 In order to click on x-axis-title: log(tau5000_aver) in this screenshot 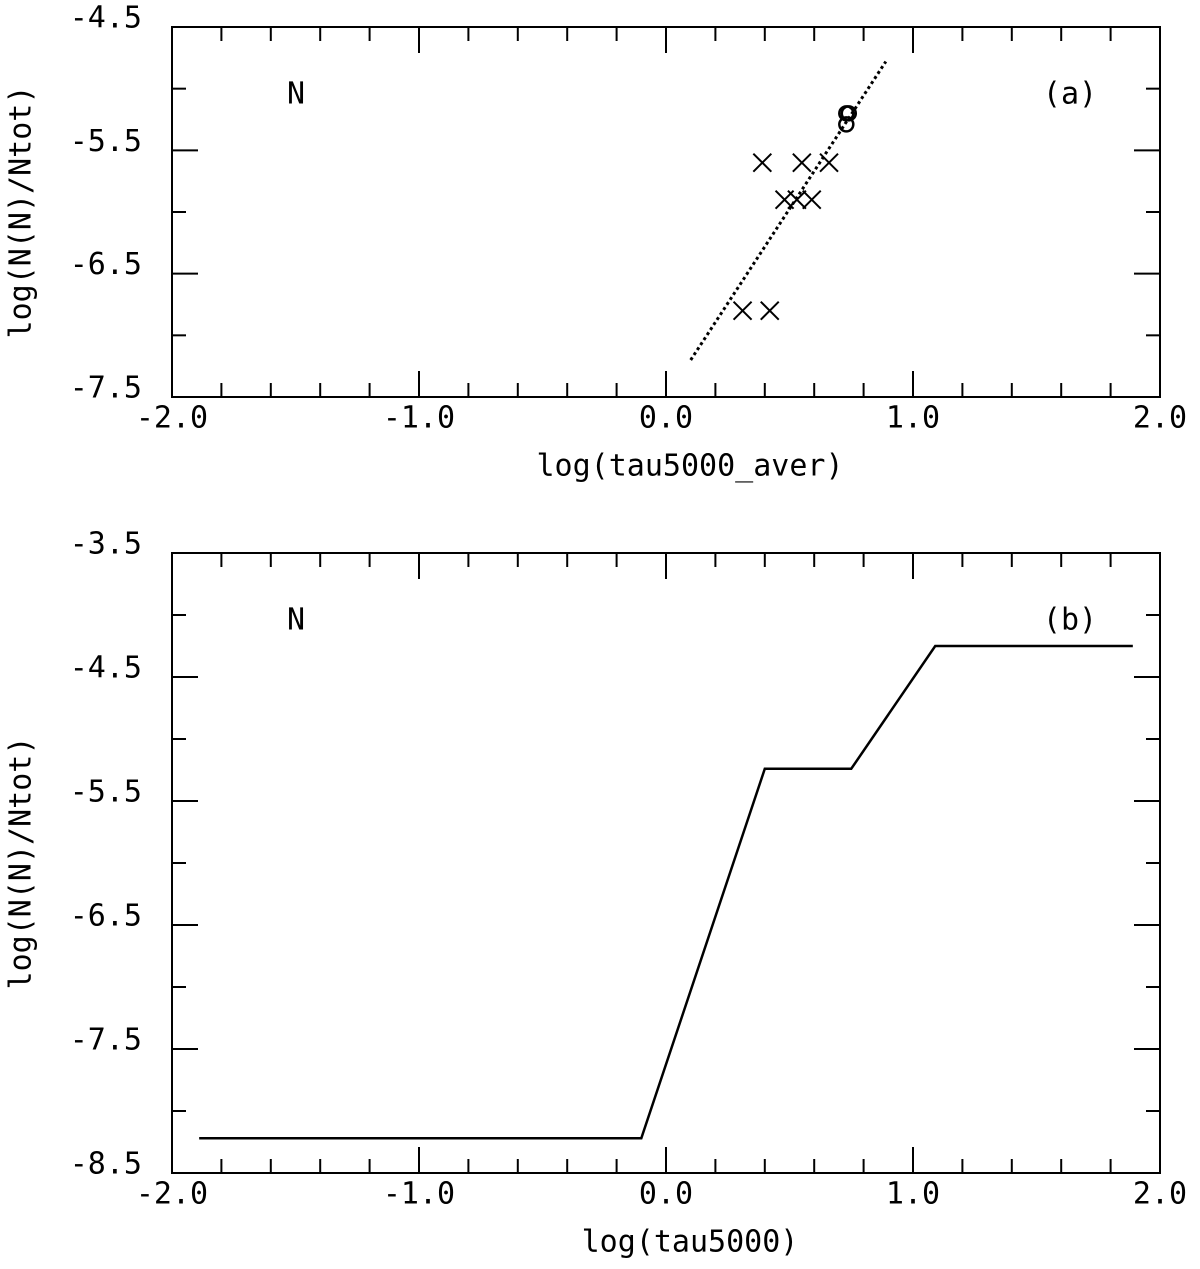, I will do `click(689, 466)`.